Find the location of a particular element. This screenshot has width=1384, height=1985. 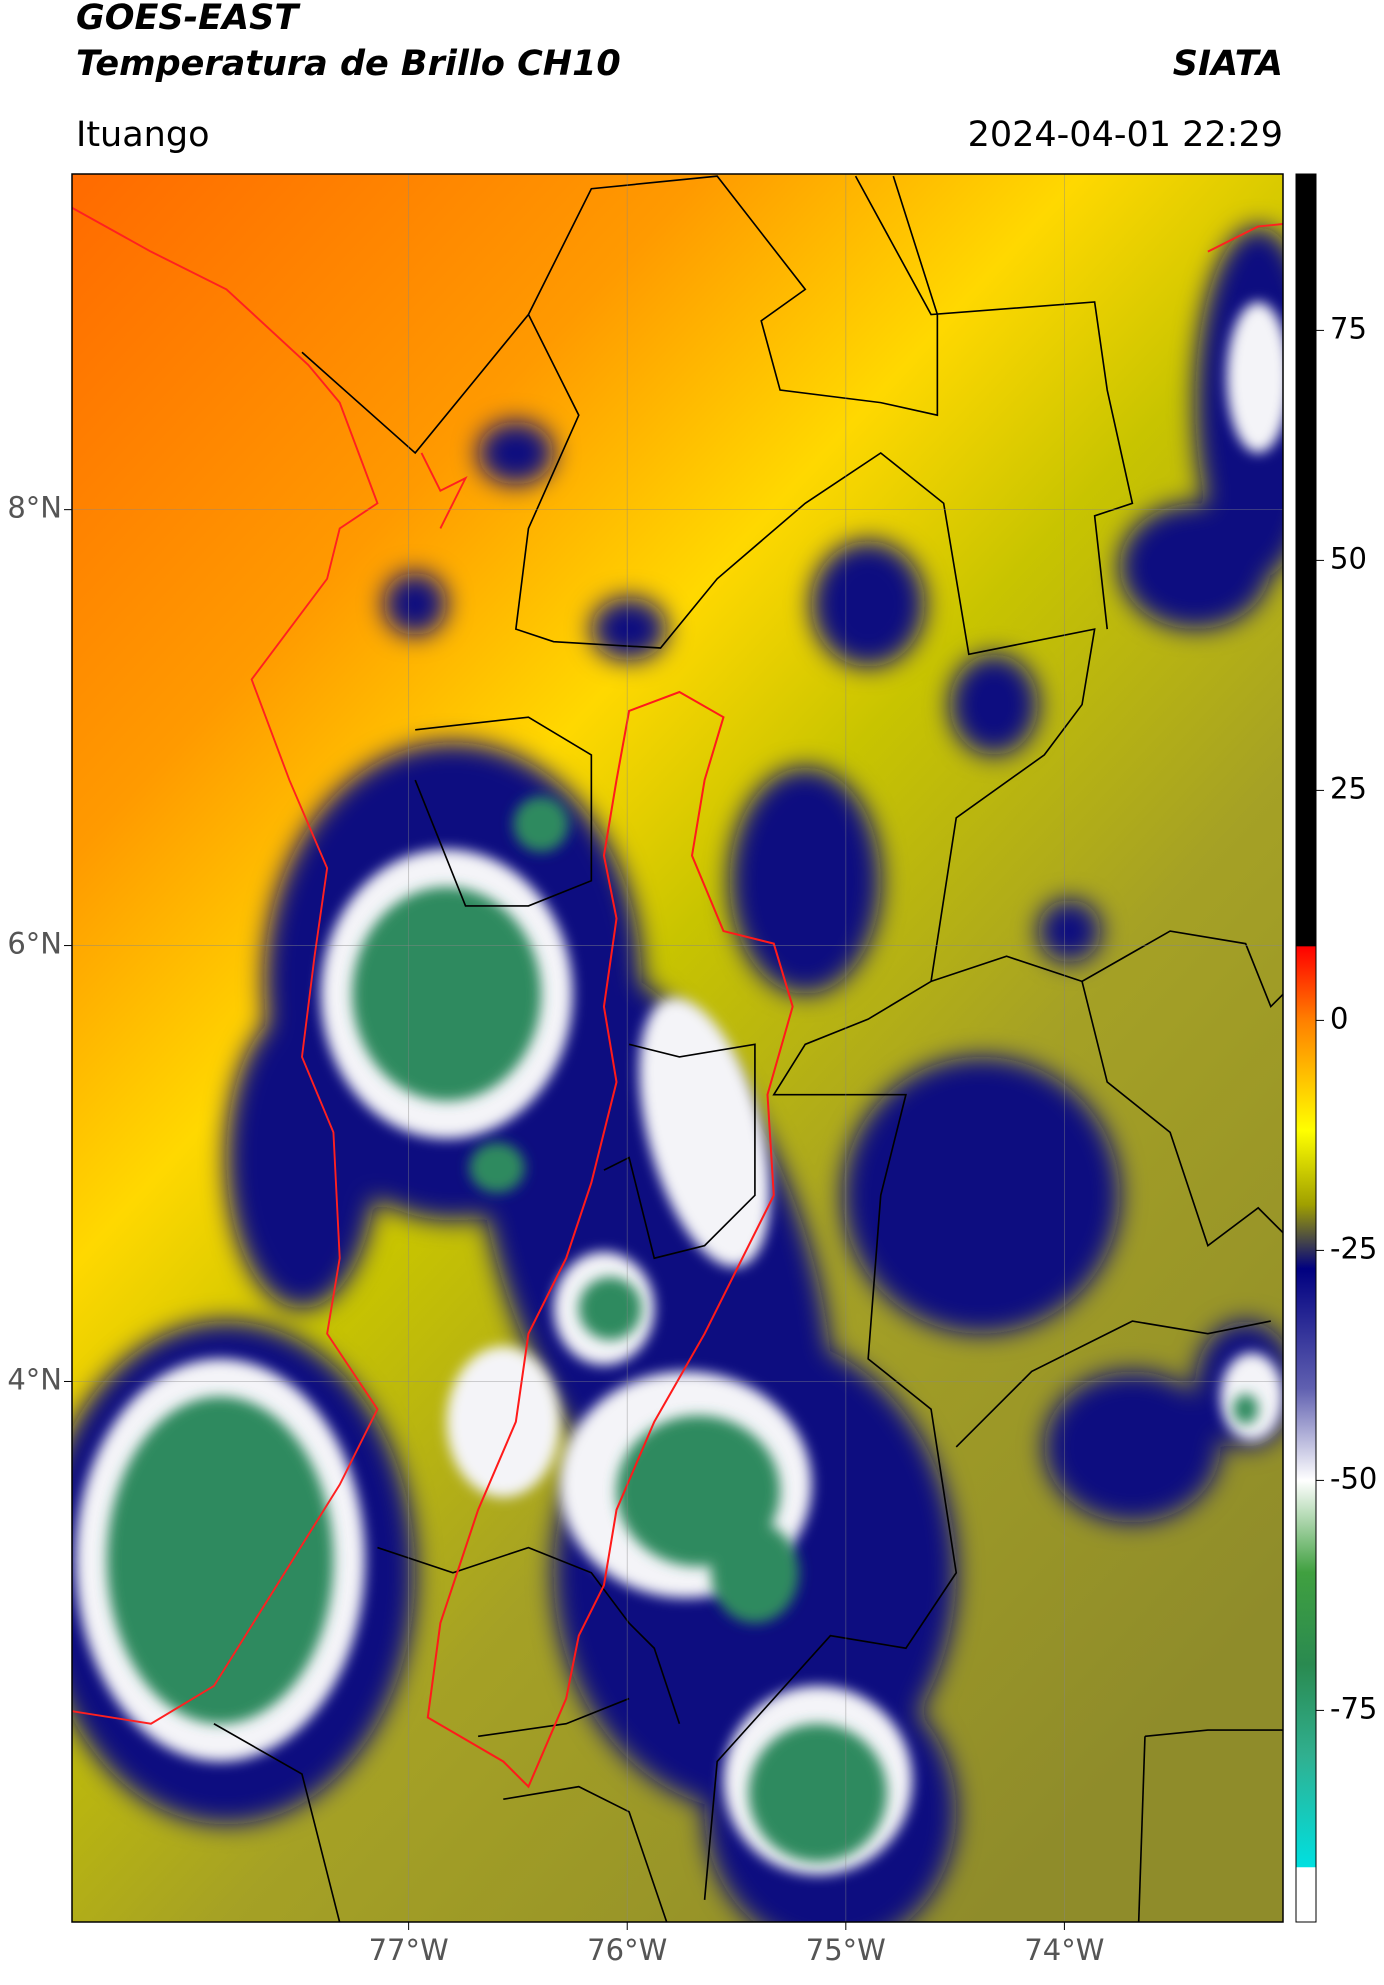

colorbar-tick-label: -25 is located at coordinates (1353, 1248).